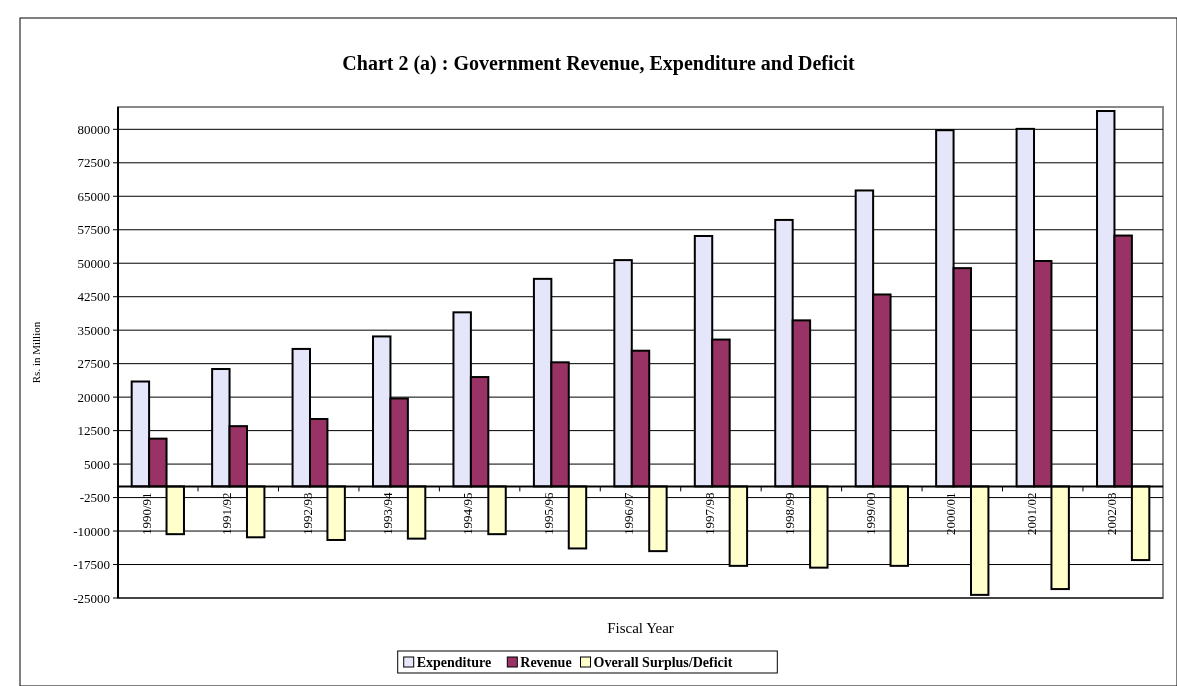 This screenshot has width=1177, height=686. Describe the element at coordinates (93, 263) in the screenshot. I see `y-tick-label: 50000` at that location.